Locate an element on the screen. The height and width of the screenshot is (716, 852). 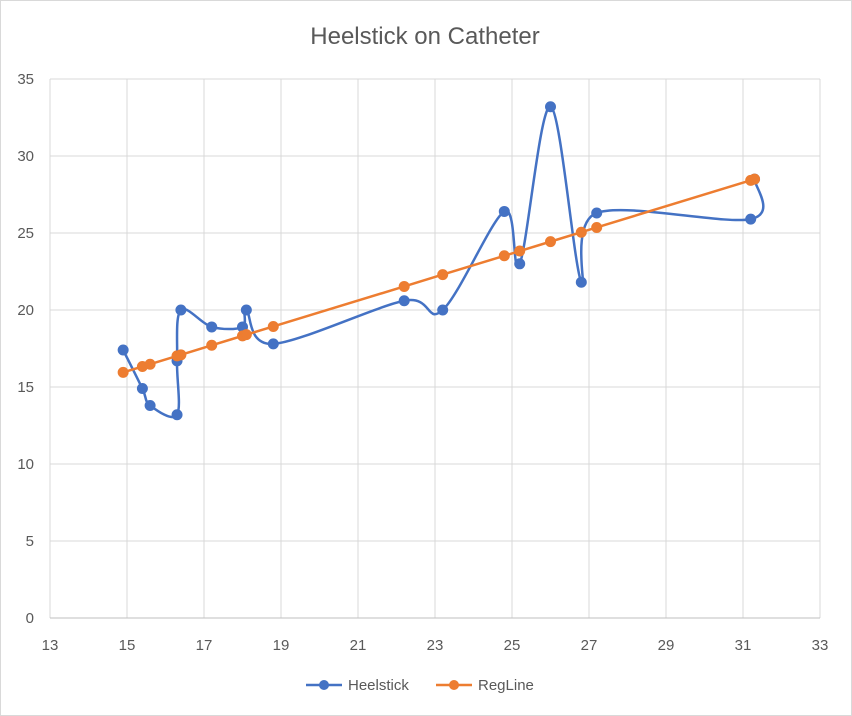
y-tick-label: 30 is located at coordinates (25, 156).